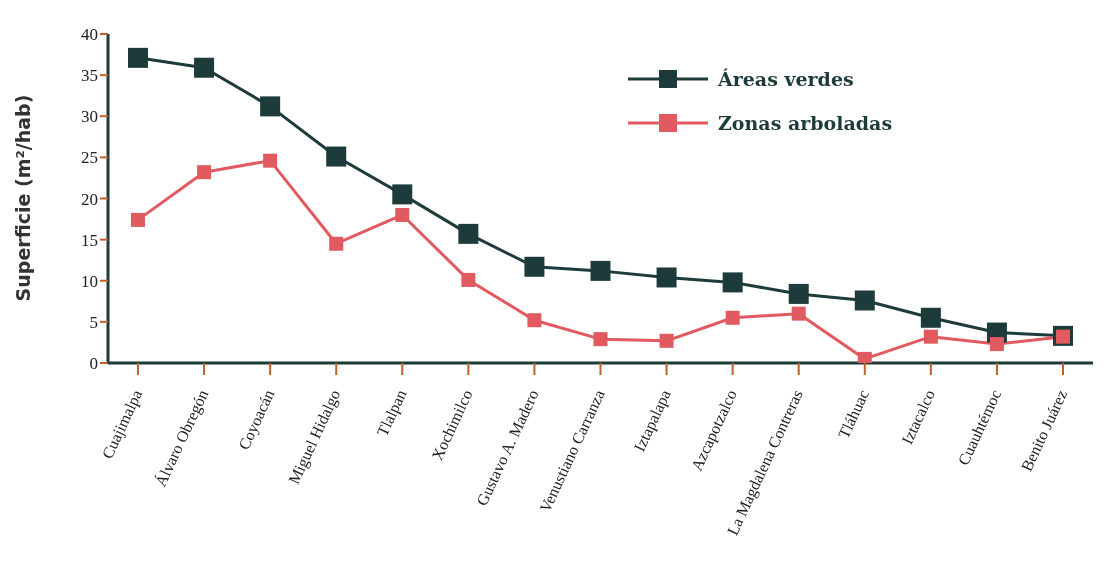  I want to click on y-axis-title: Superficie (m²/hab), so click(23, 198).